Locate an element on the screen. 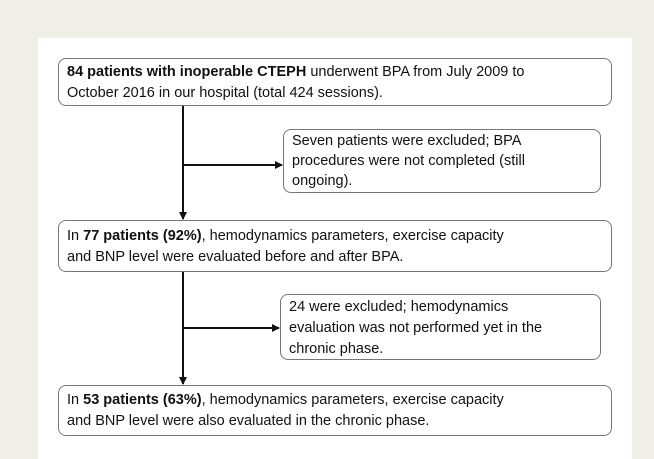 Image resolution: width=654 pixels, height=459 pixels. text: Seven patients were excluded; BPA is located at coordinates (407, 141).